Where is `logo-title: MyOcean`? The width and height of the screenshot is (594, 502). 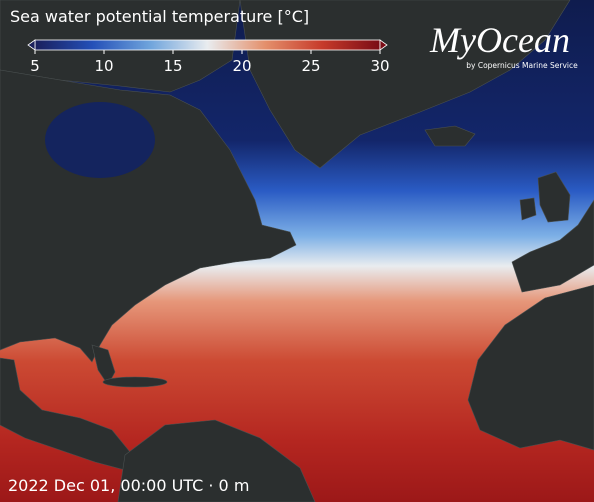
logo-title: MyOcean is located at coordinates (499, 40).